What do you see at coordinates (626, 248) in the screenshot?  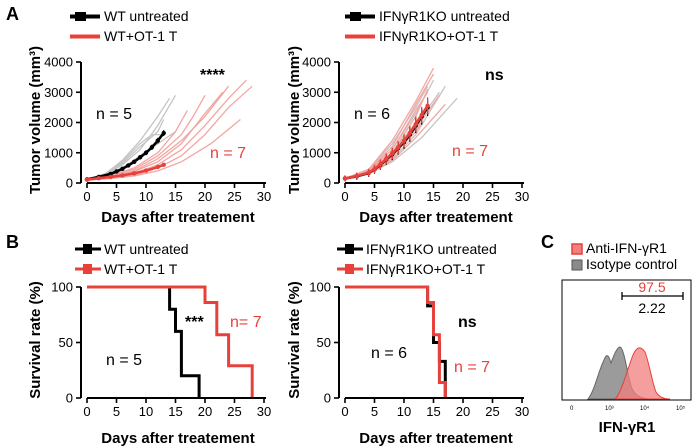 I see `legend-label-anti-ifngr1: Anti-IFN-γR1` at bounding box center [626, 248].